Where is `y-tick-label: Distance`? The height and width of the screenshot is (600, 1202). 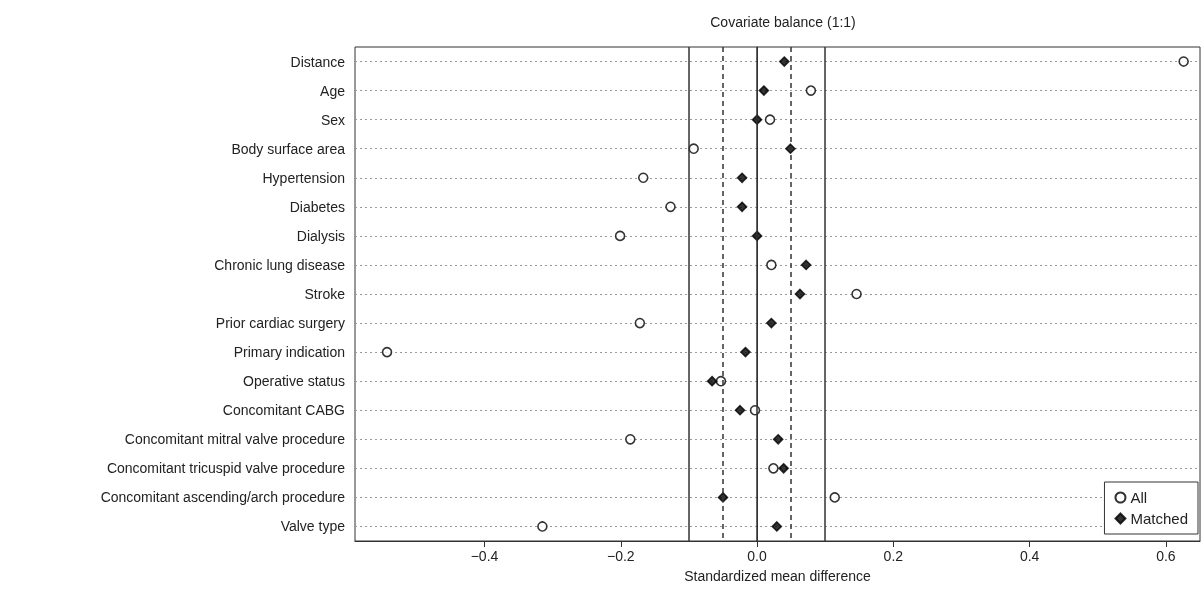 y-tick-label: Distance is located at coordinates (318, 61).